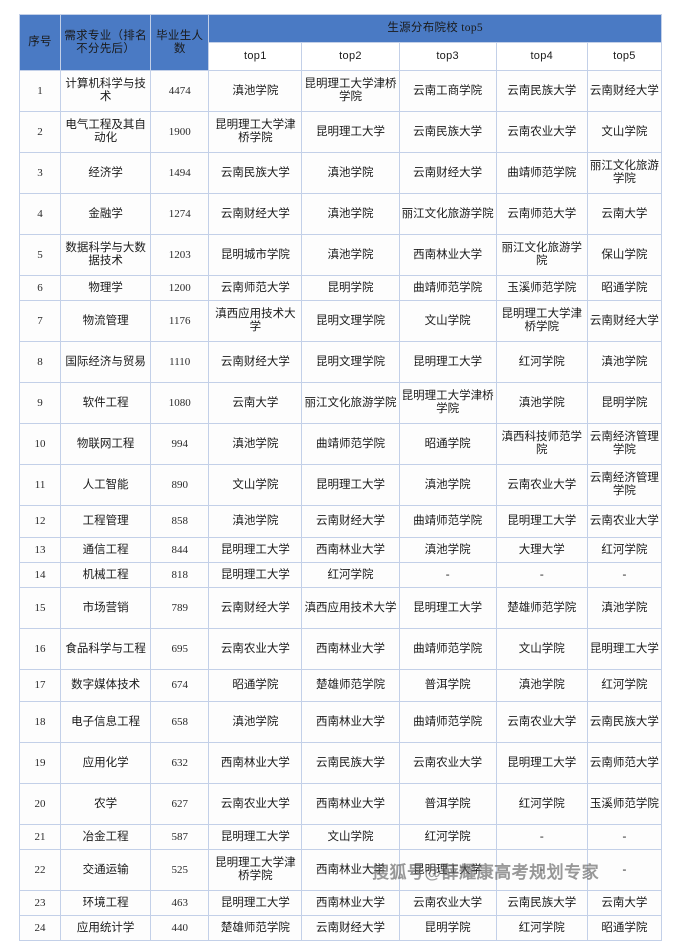  Describe the element at coordinates (340, 550) in the screenshot. I see `table-row: 13 通信工程 844 昆明理工大学 西南林业大学 滇池学院 大理大学 红河学院` at that location.